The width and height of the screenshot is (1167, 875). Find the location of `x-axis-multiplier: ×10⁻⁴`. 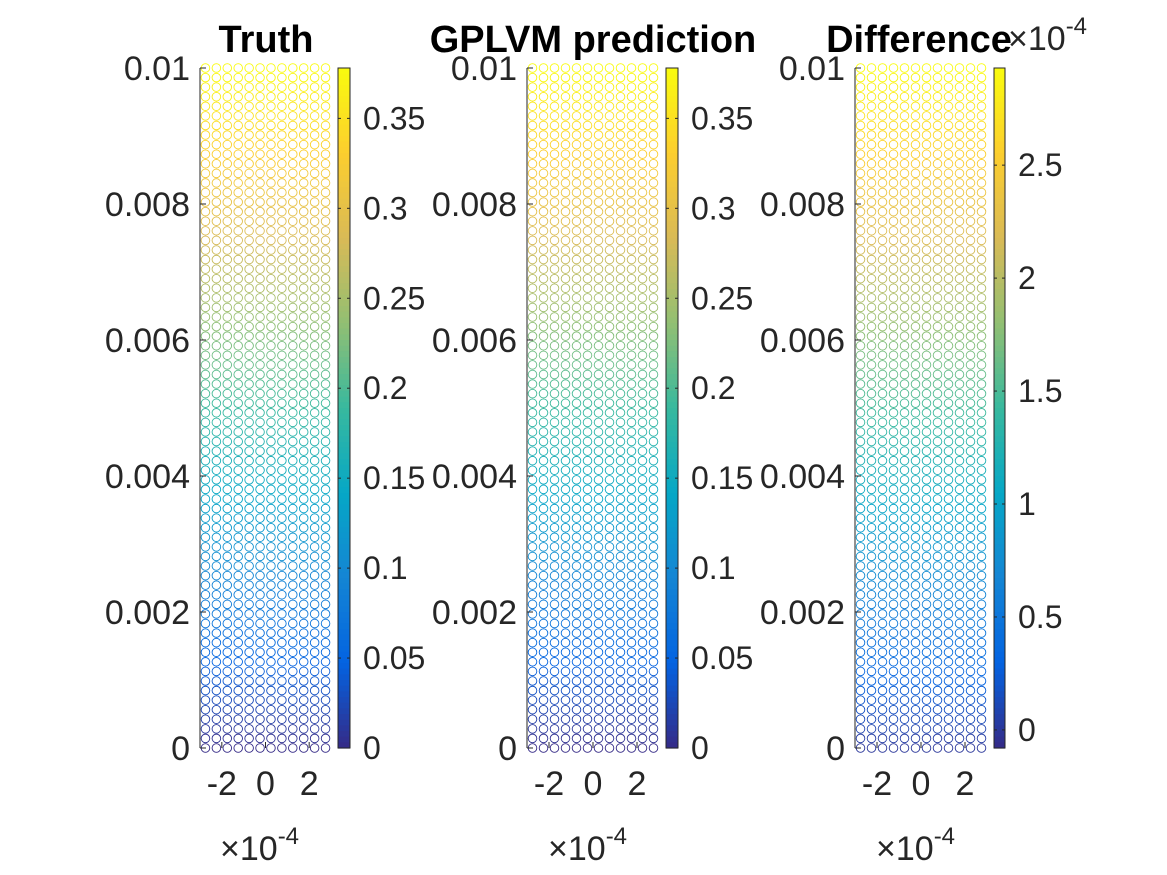

x-axis-multiplier: ×10⁻⁴ is located at coordinates (915, 845).